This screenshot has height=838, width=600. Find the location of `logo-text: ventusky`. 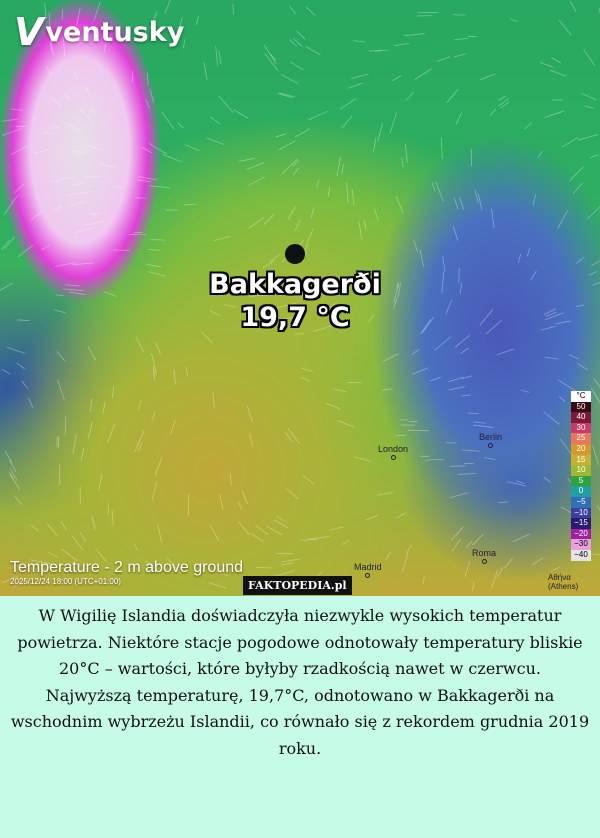

logo-text: ventusky is located at coordinates (115, 32).